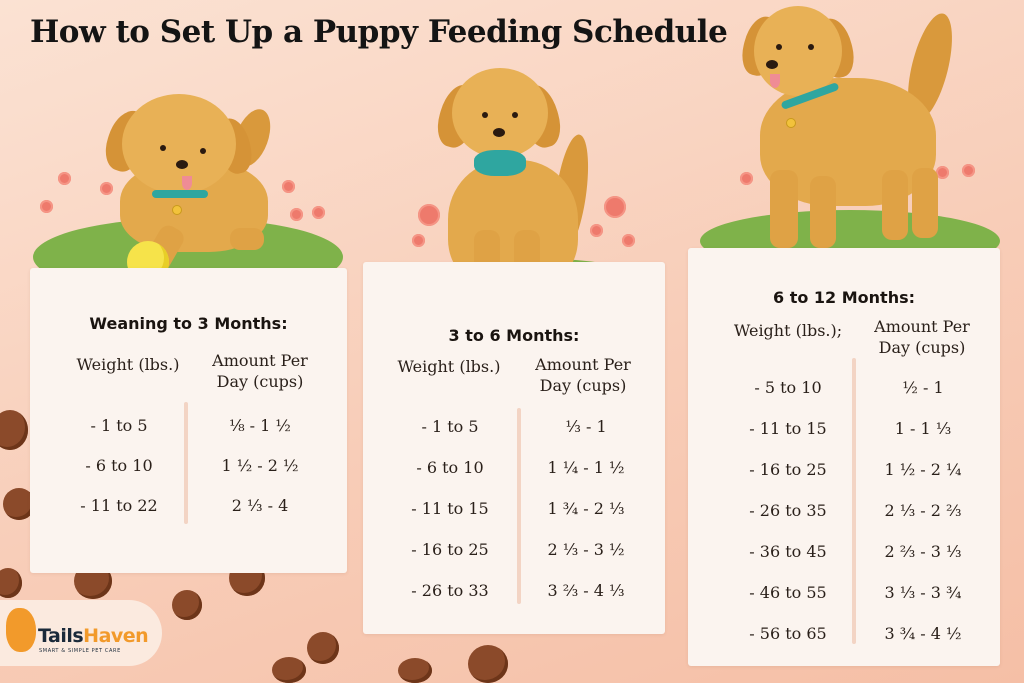 This screenshot has height=683, width=1024. Describe the element at coordinates (844, 471) in the screenshot. I see `table-row: - 16 to 25 1 ½ - 2 ¼` at that location.